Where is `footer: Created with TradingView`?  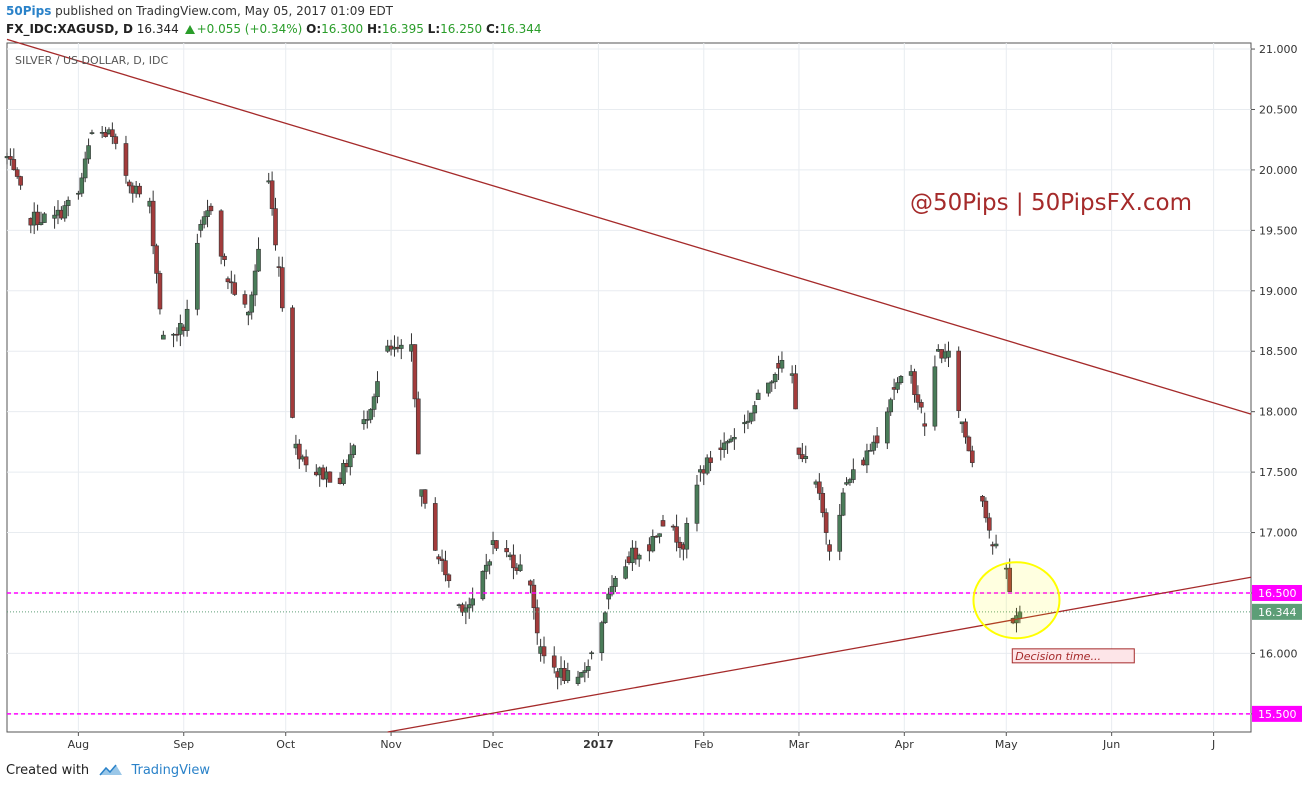
footer: Created with TradingView is located at coordinates (108, 770).